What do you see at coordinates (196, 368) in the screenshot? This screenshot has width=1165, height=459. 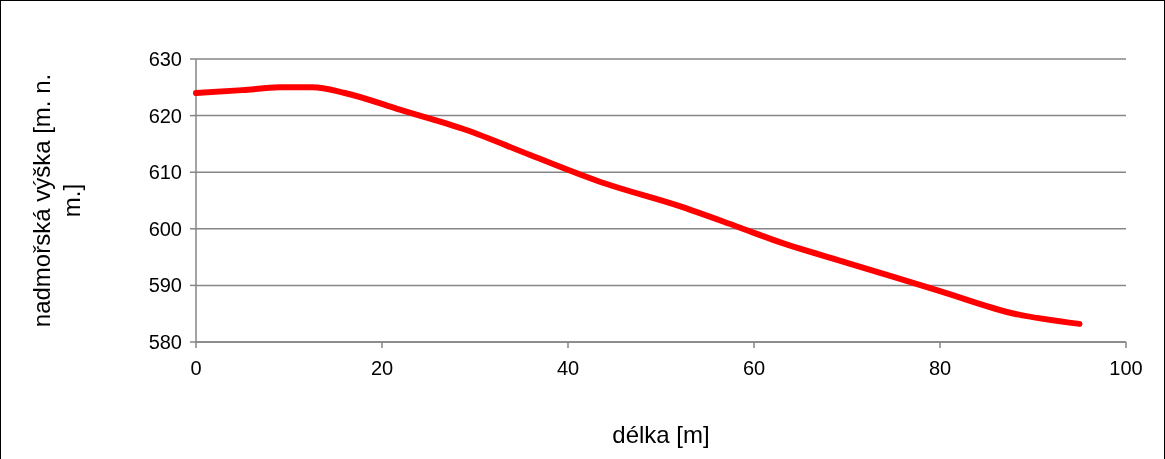 I see `x-tick-label: 0` at bounding box center [196, 368].